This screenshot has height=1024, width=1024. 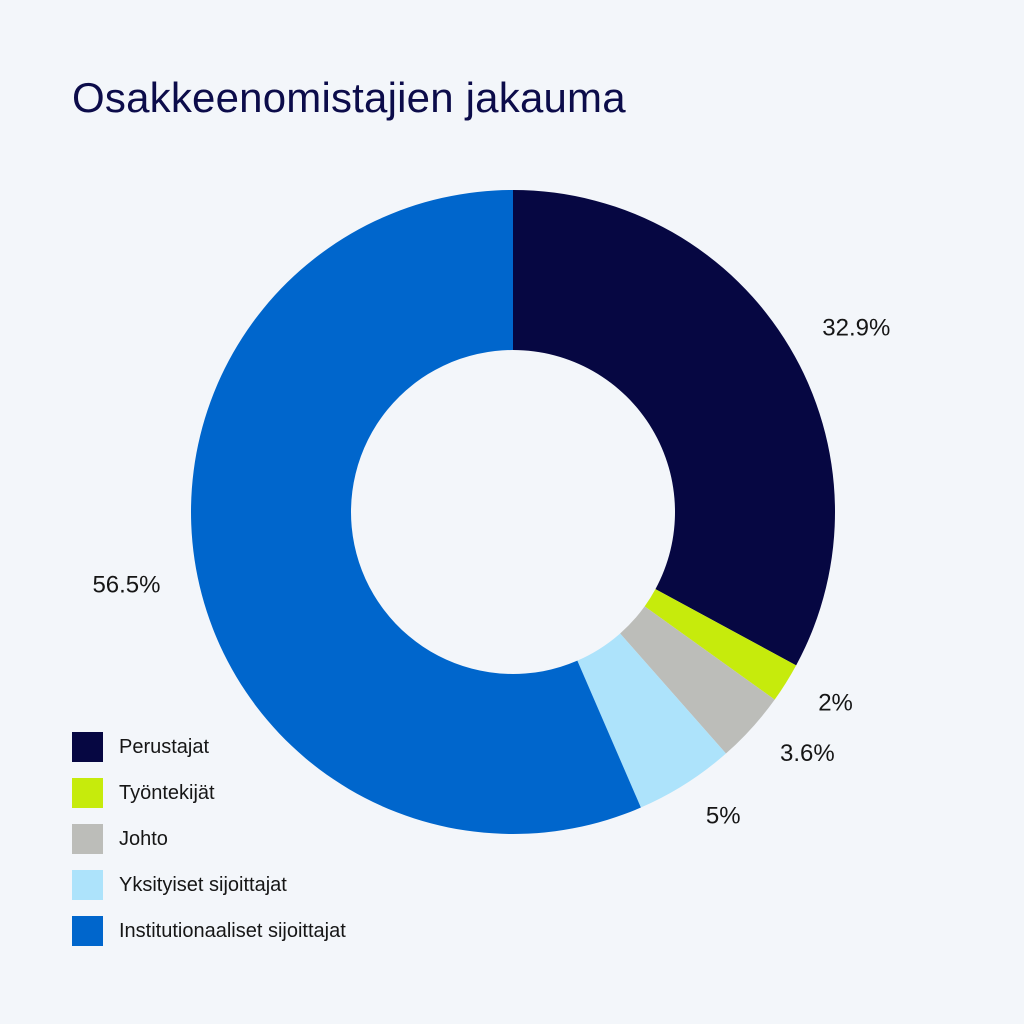 What do you see at coordinates (807, 753) in the screenshot?
I see `slice-label-johto: 3.6%` at bounding box center [807, 753].